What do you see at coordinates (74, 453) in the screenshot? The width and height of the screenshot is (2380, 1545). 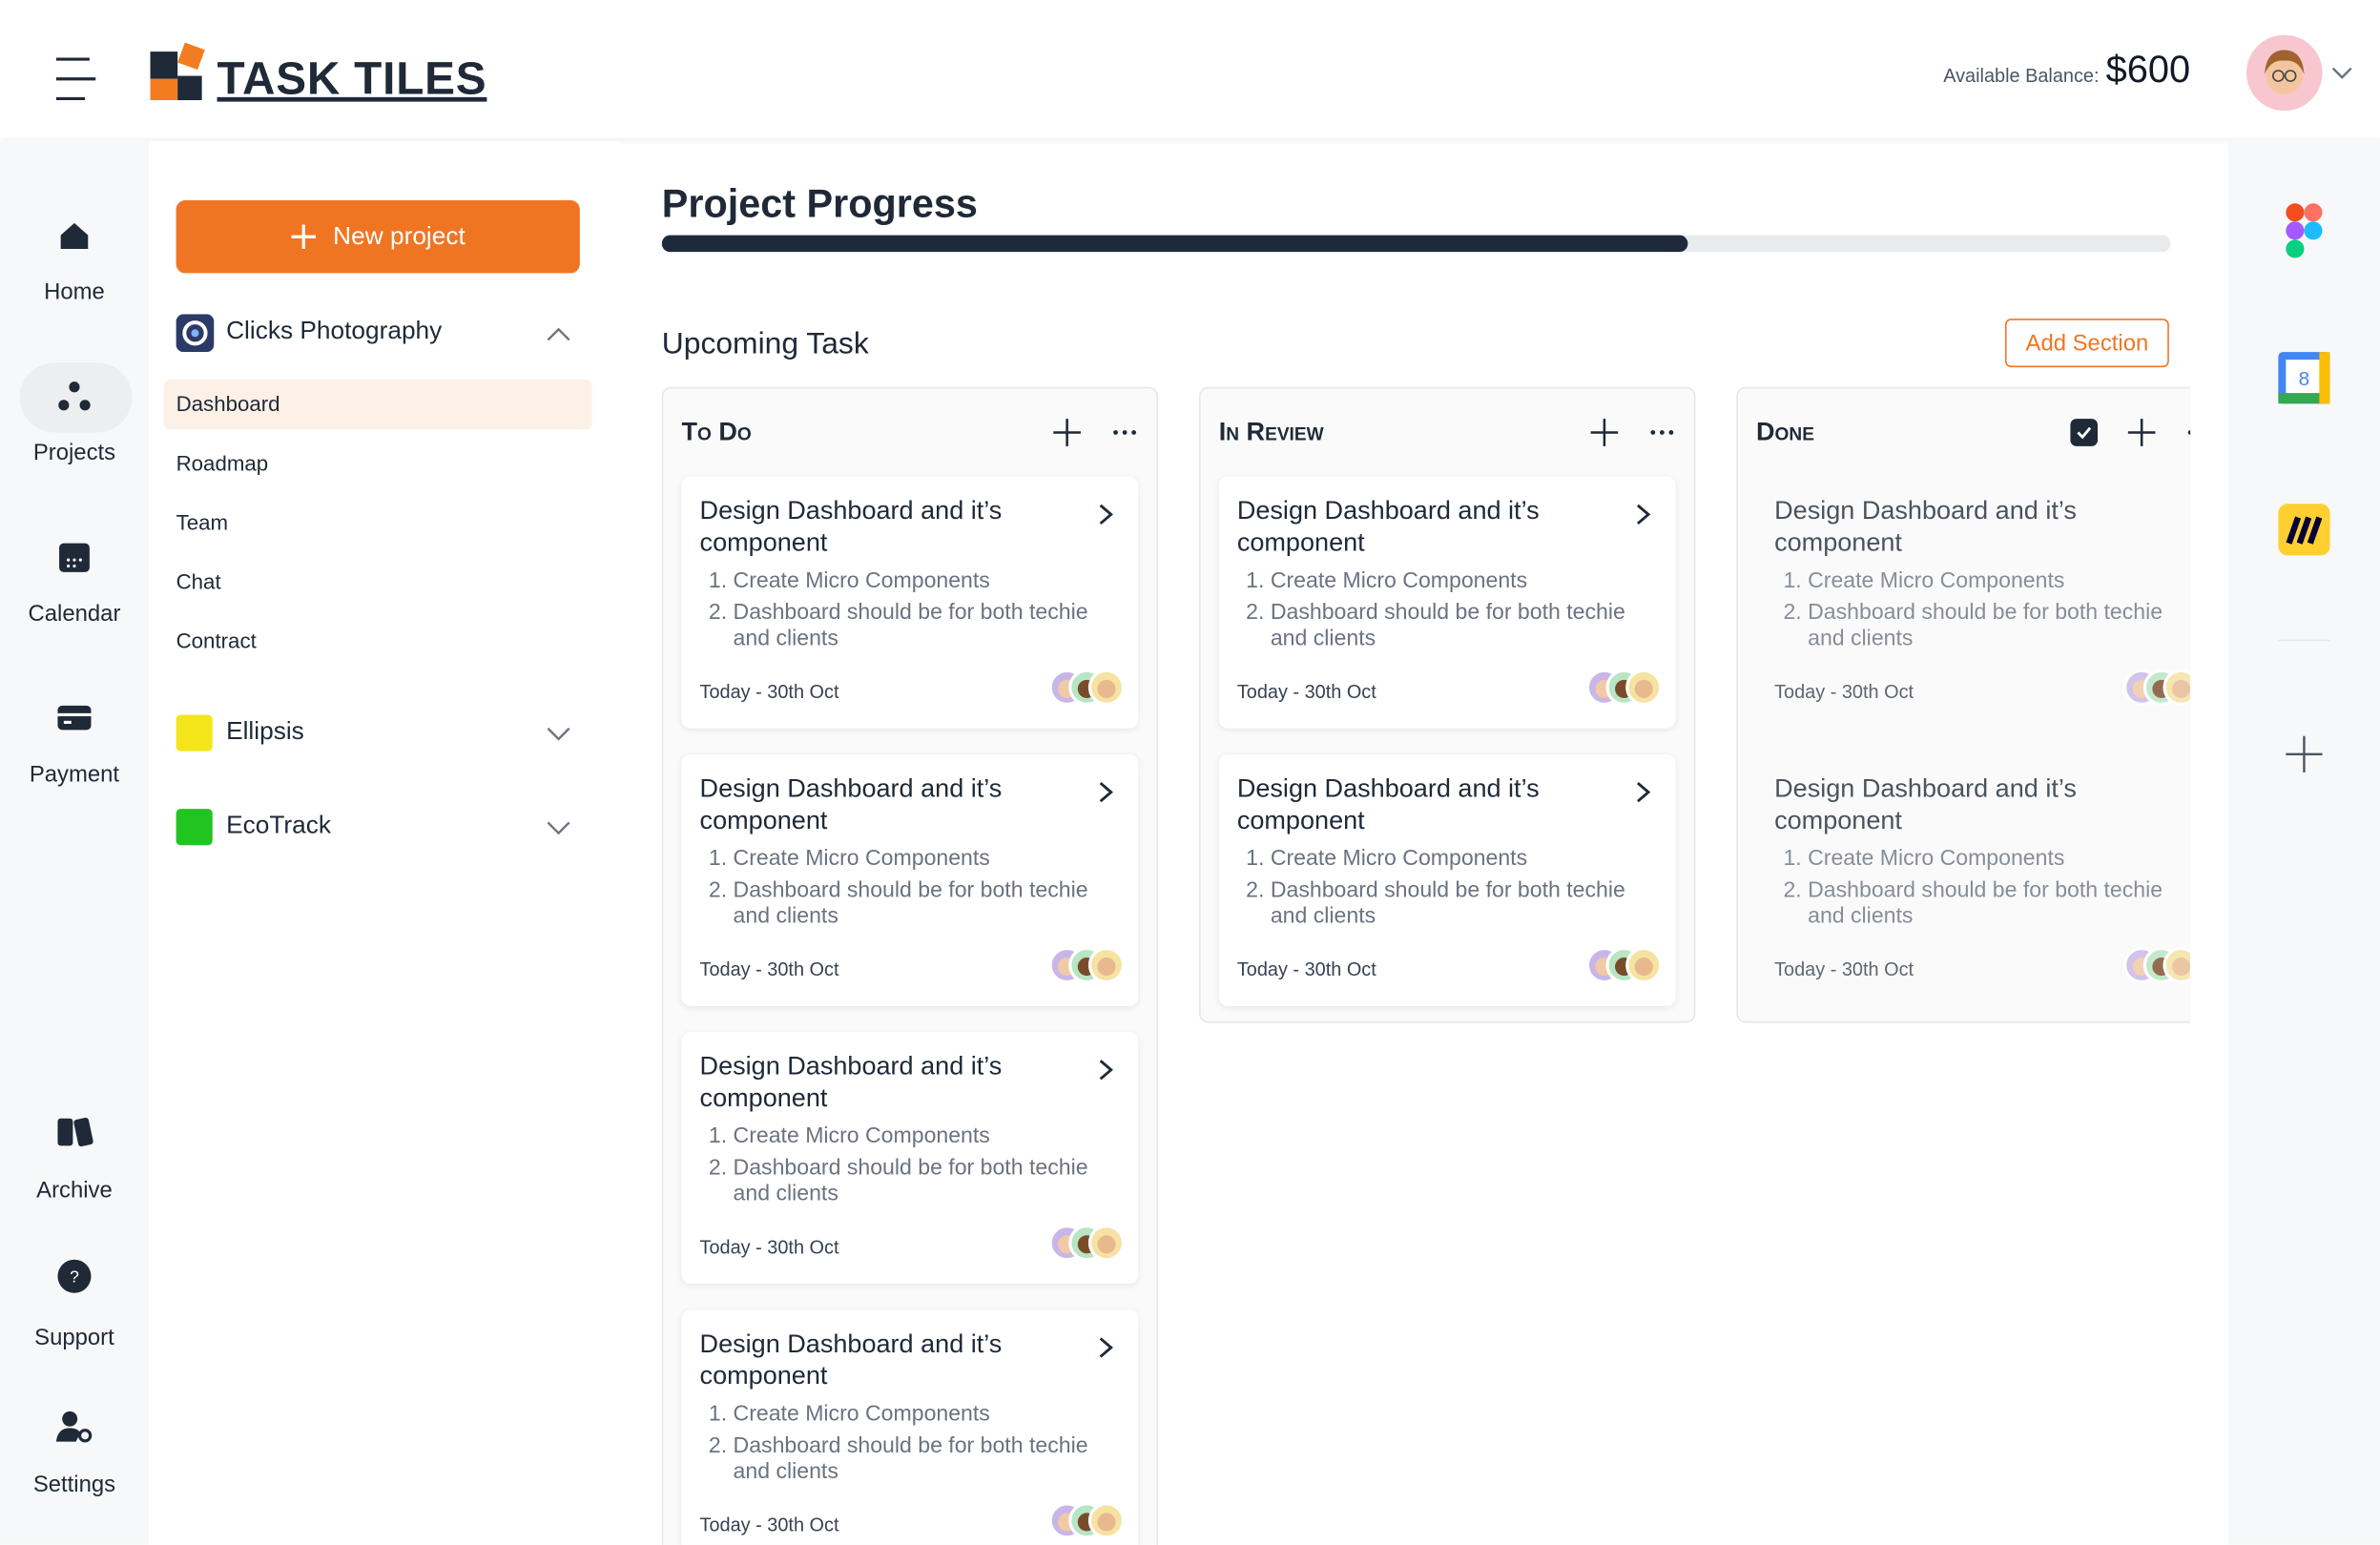 I see `nav-label: Projects` at bounding box center [74, 453].